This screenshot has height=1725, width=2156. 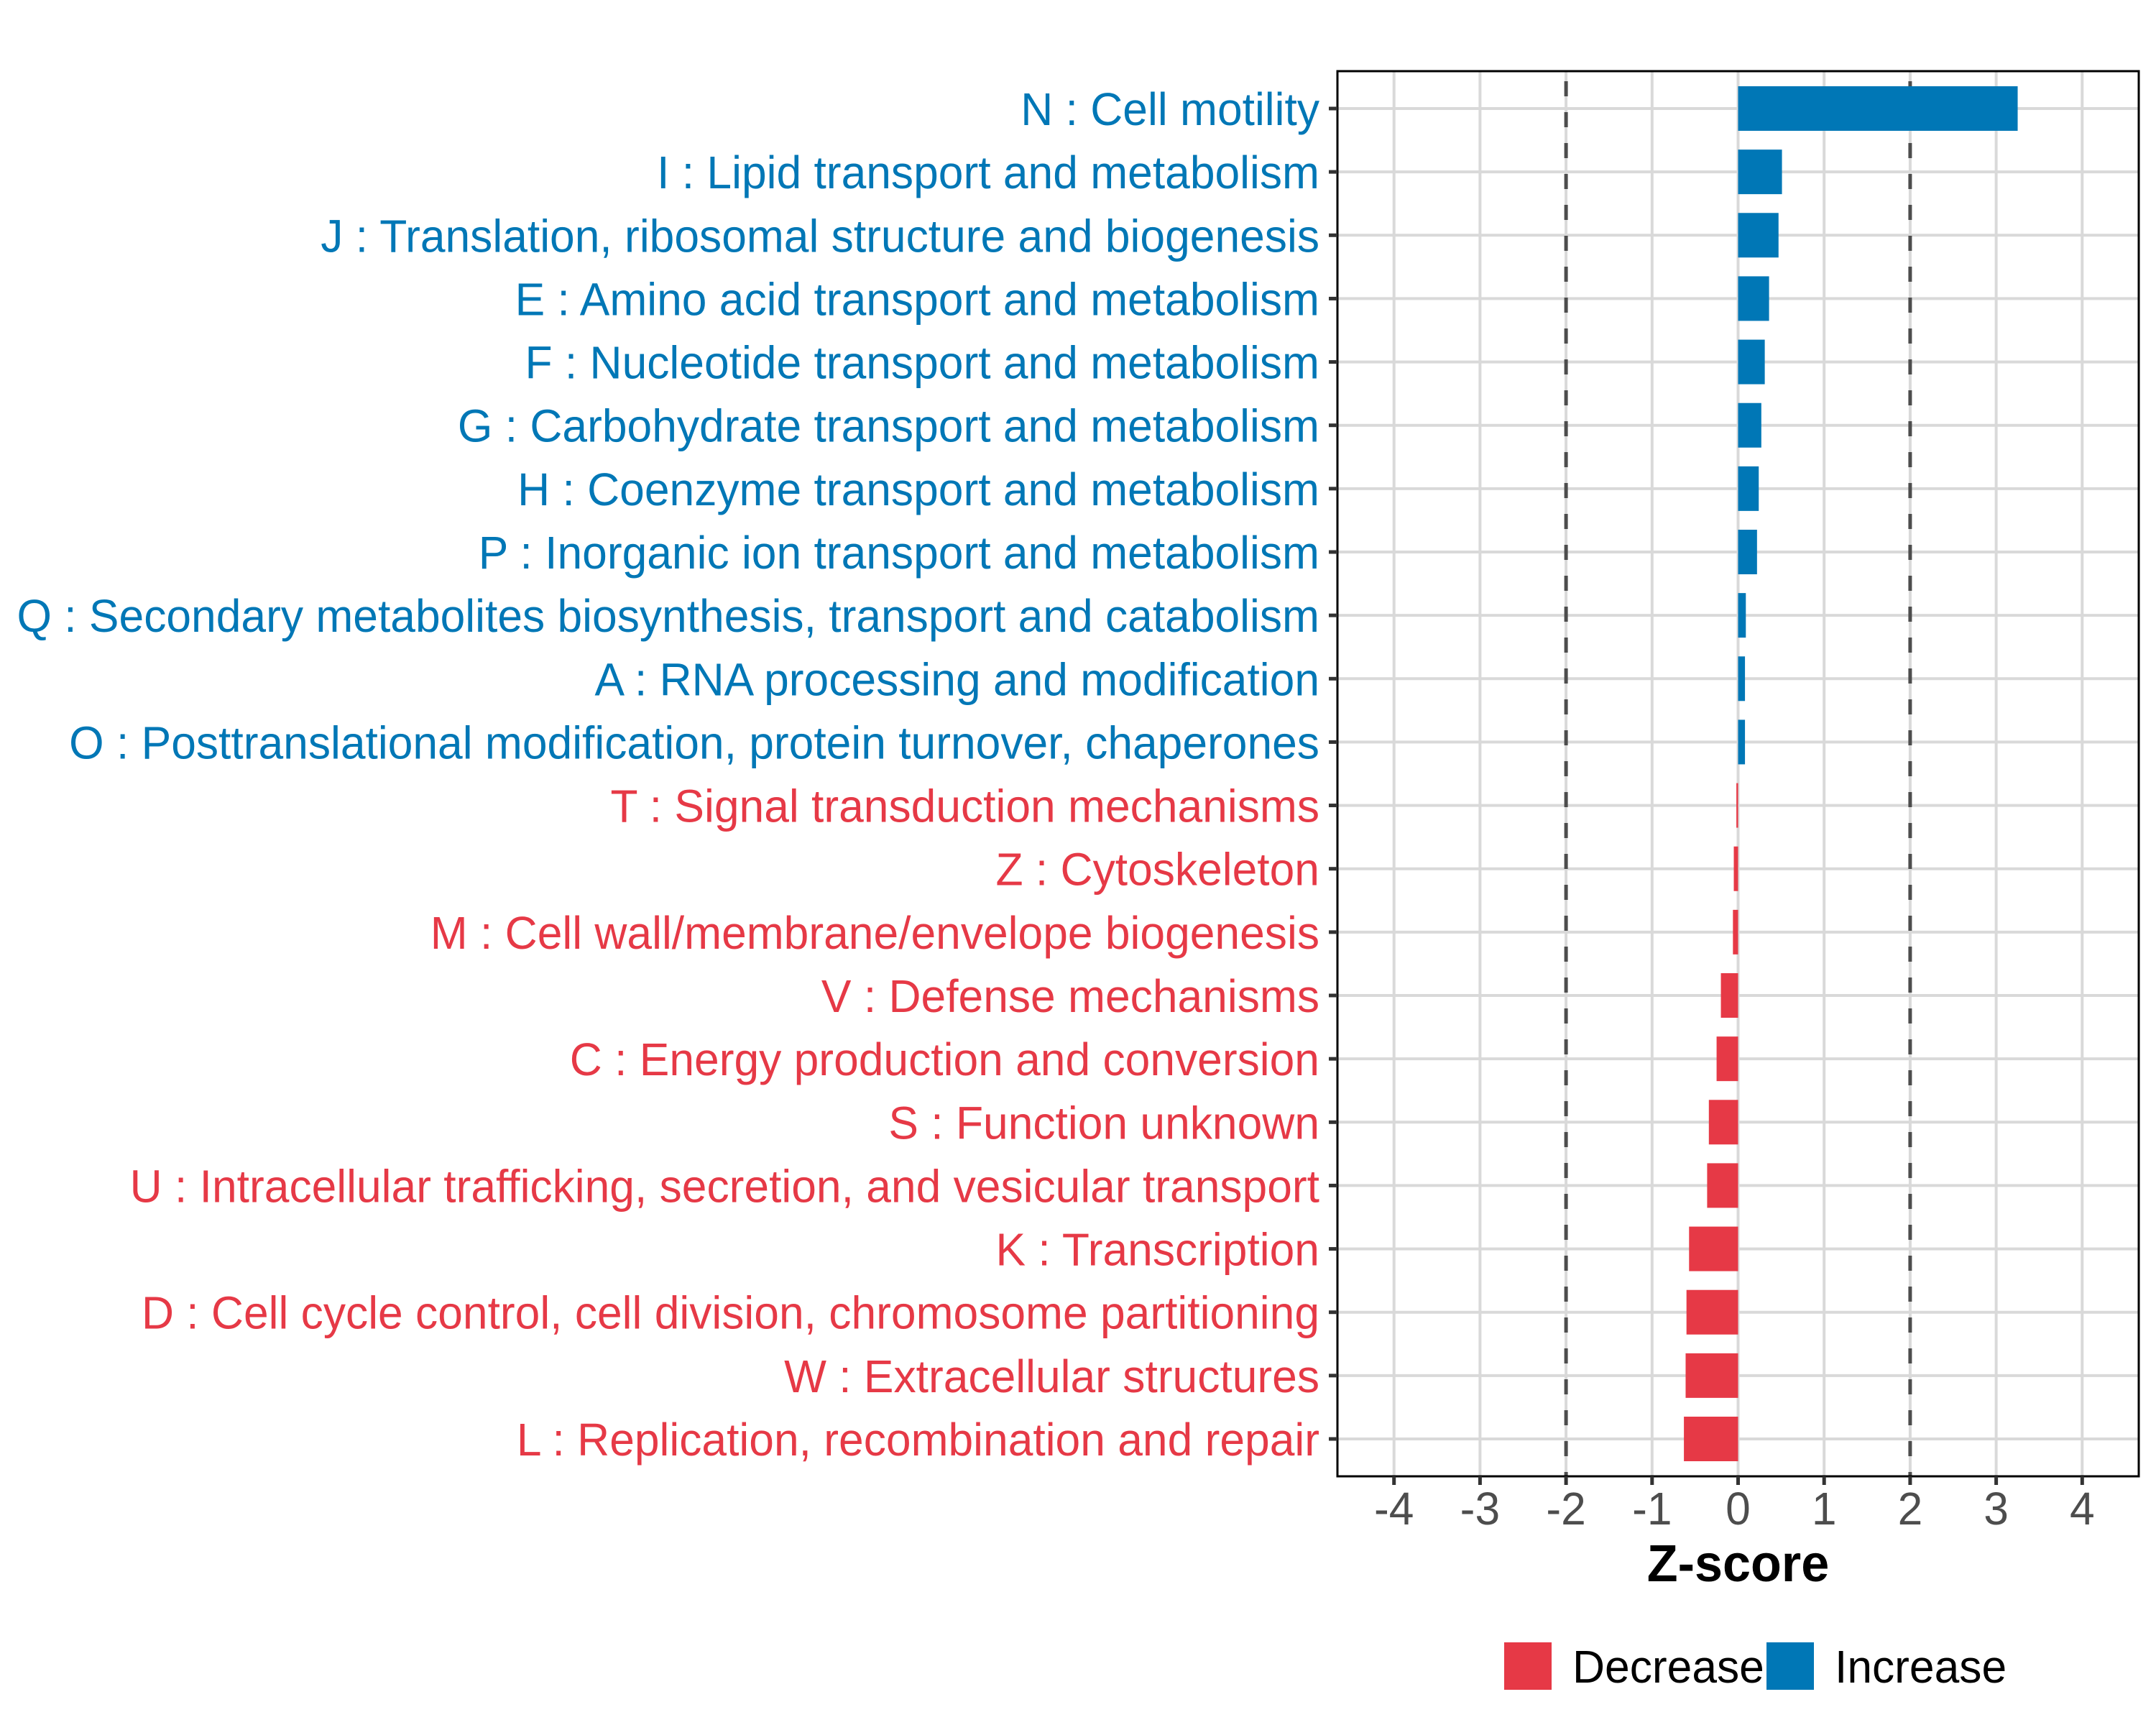 I want to click on category-label-group: W : Extracellular structures, so click(x=1051, y=1376).